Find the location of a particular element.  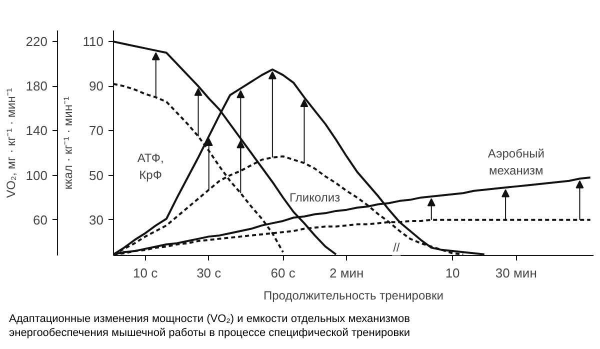

x-tick-label: 60 с is located at coordinates (283, 273).